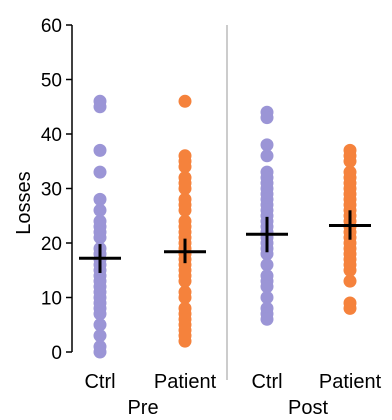  Describe the element at coordinates (51, 244) in the screenshot. I see `y-tick-label: 20` at that location.